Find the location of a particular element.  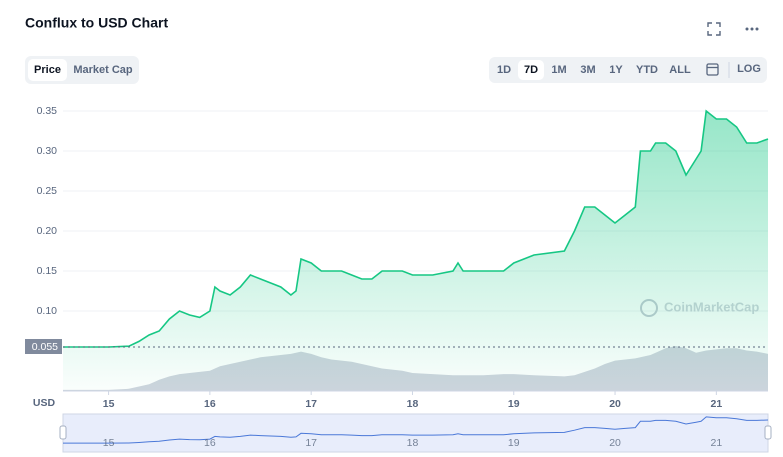

range-button: 7D is located at coordinates (531, 70).